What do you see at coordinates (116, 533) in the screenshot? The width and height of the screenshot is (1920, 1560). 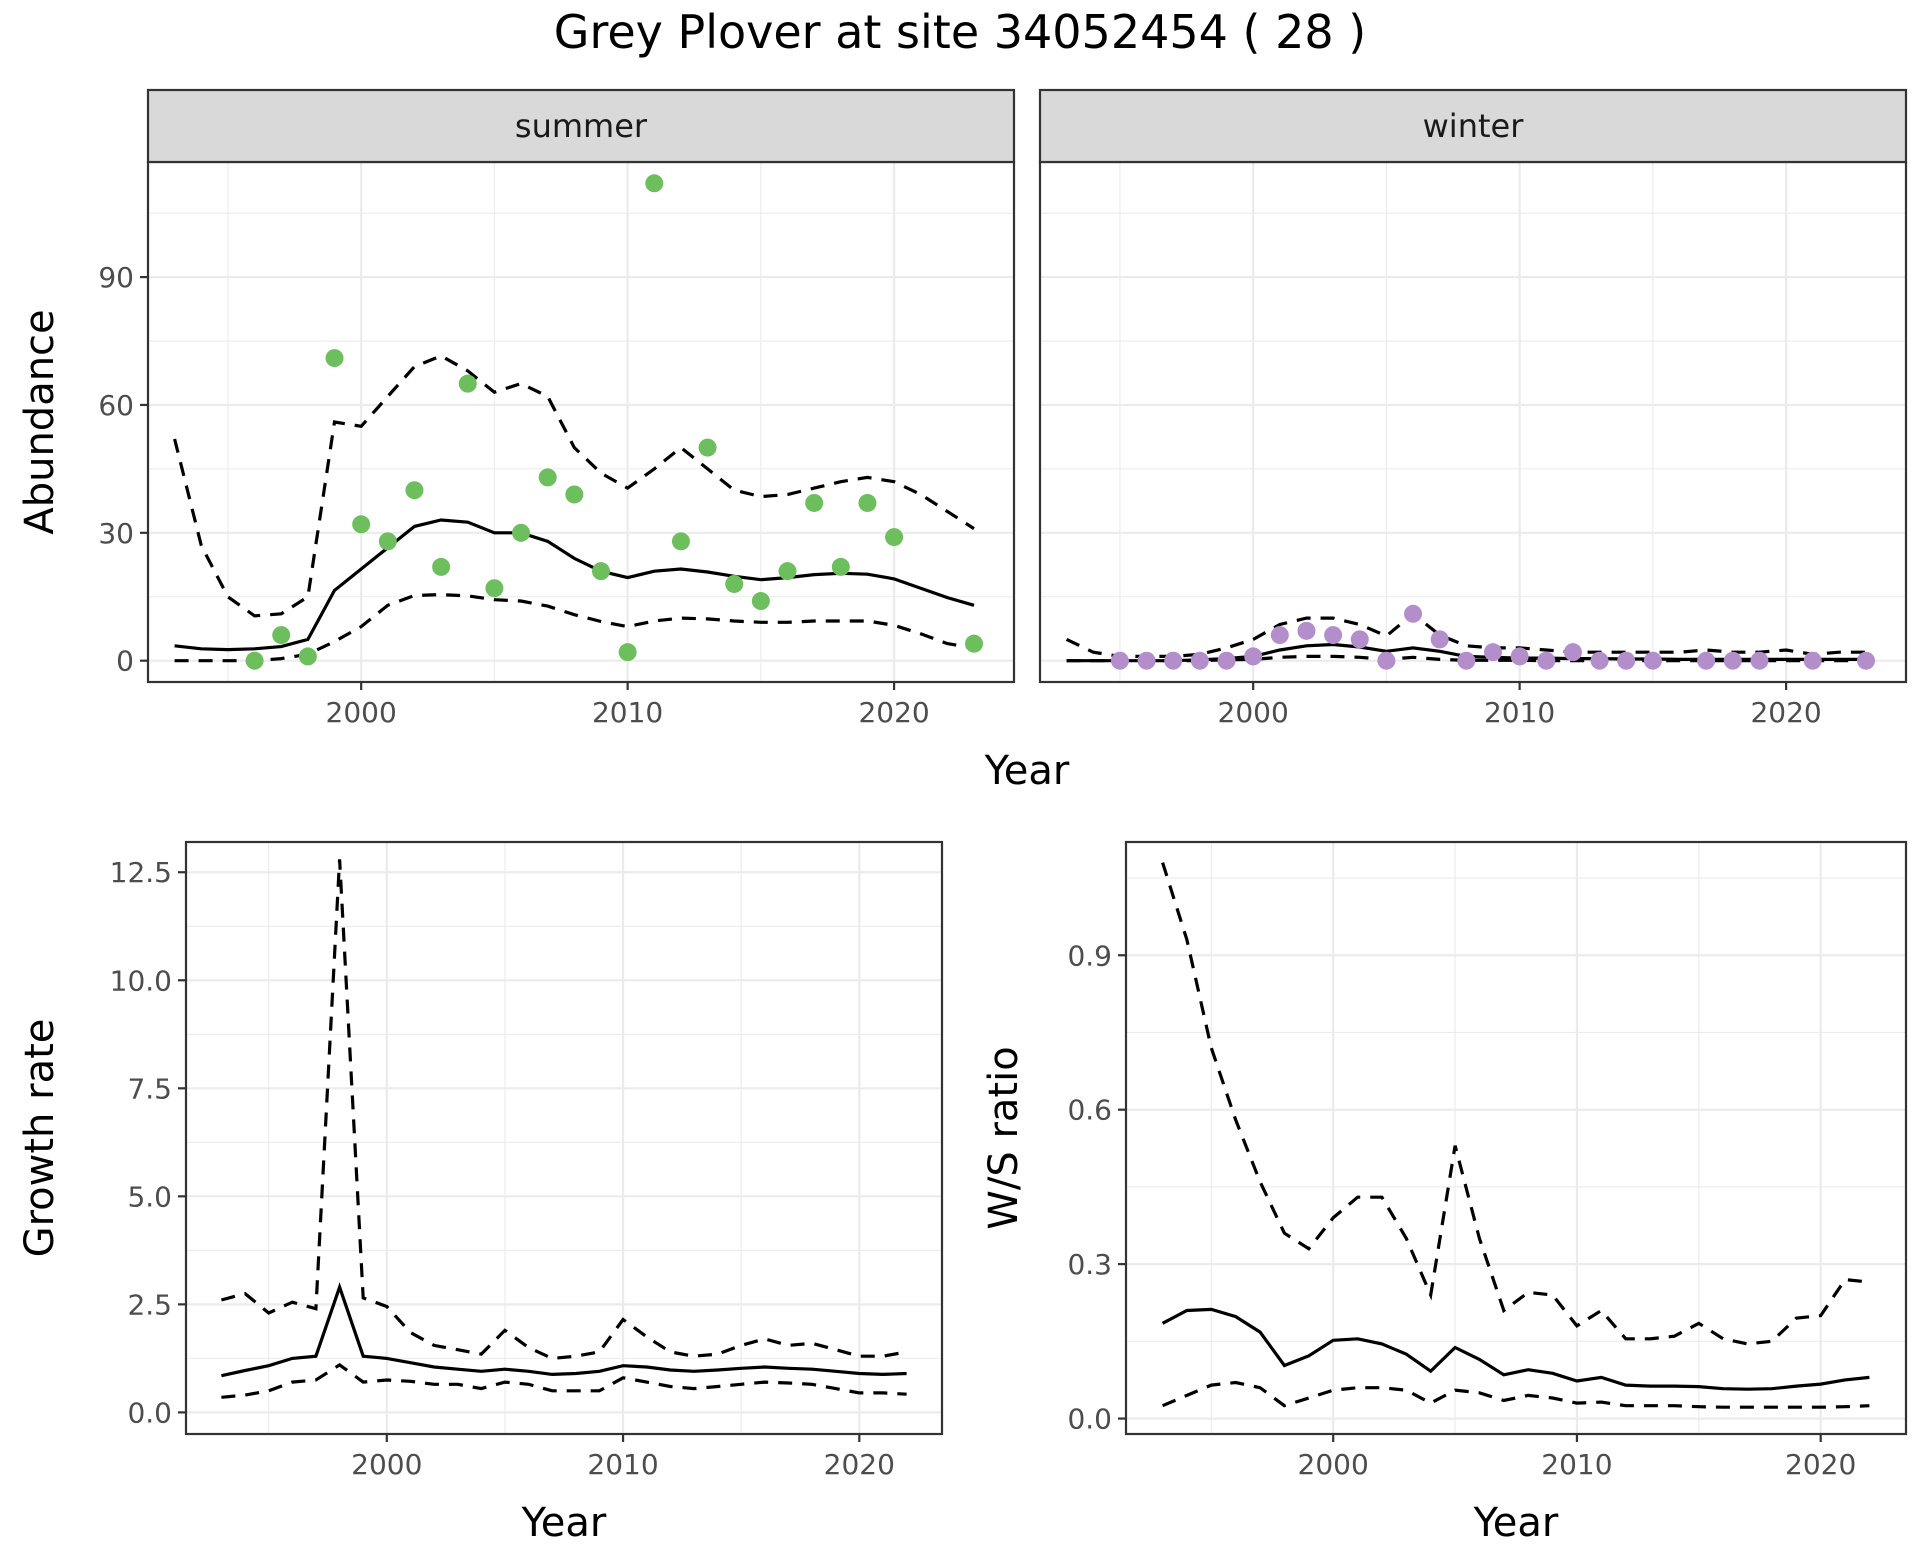 I see `y-tick-label: 30` at bounding box center [116, 533].